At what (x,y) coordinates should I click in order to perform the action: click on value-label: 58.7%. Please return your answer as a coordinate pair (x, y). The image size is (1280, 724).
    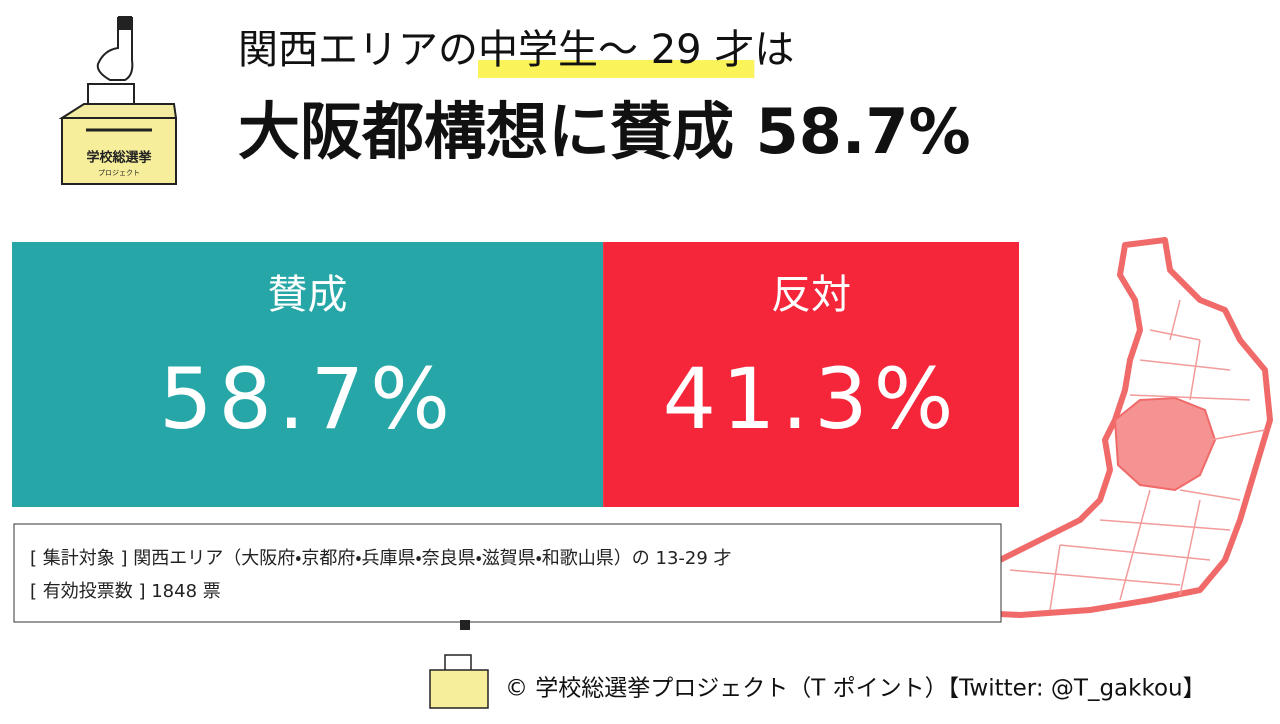
    Looking at the image, I should click on (307, 399).